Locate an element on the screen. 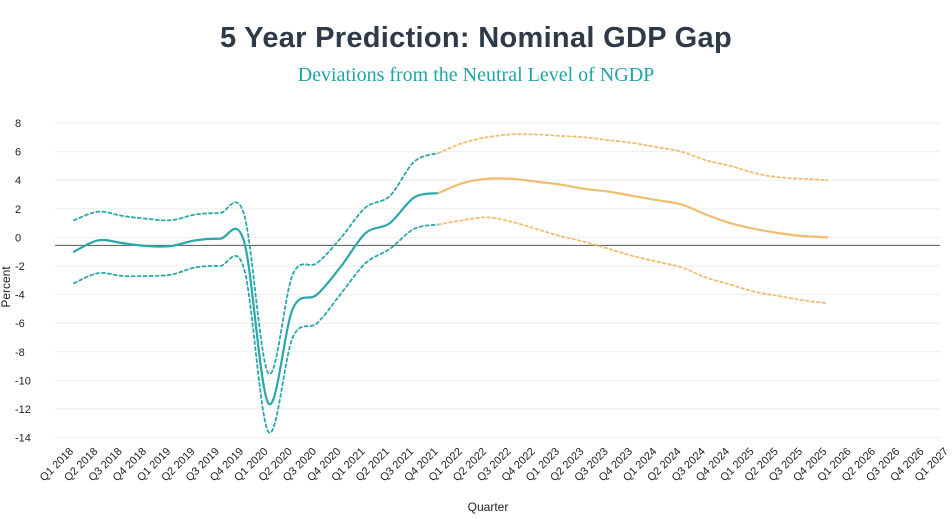 The image size is (952, 519). chart-title: 5 Year Prediction: Nominal GDP Gap is located at coordinates (476, 38).